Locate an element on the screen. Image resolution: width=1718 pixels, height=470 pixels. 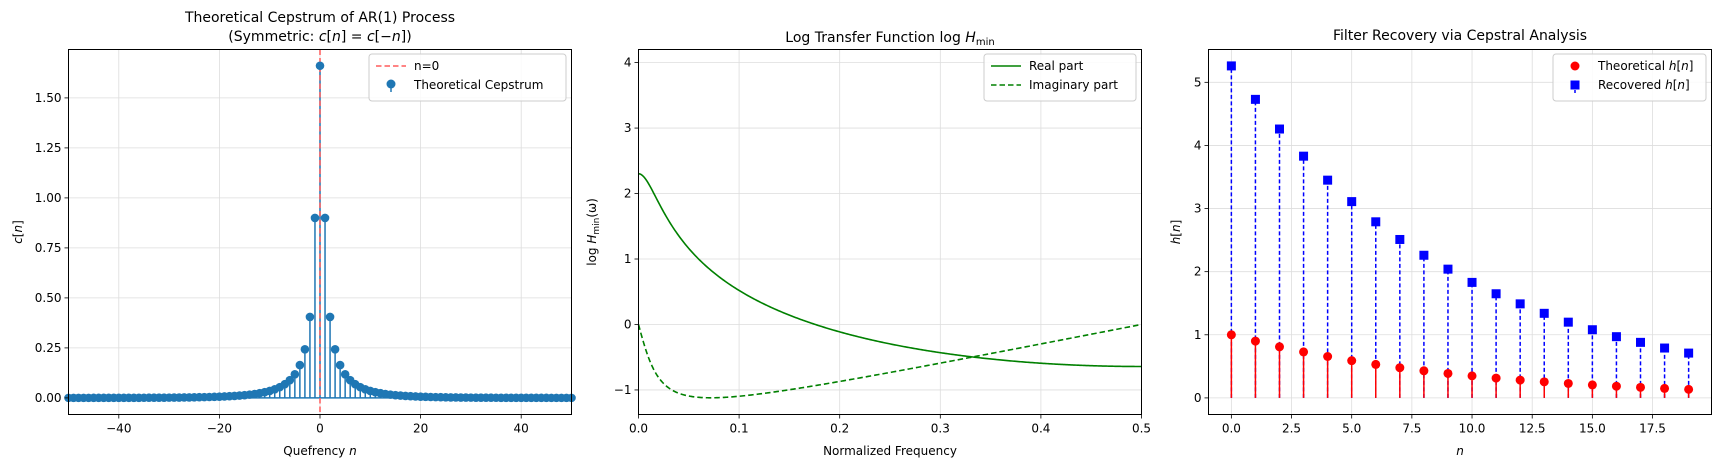
p3-ytick-label: 5 is located at coordinates (1198, 82).